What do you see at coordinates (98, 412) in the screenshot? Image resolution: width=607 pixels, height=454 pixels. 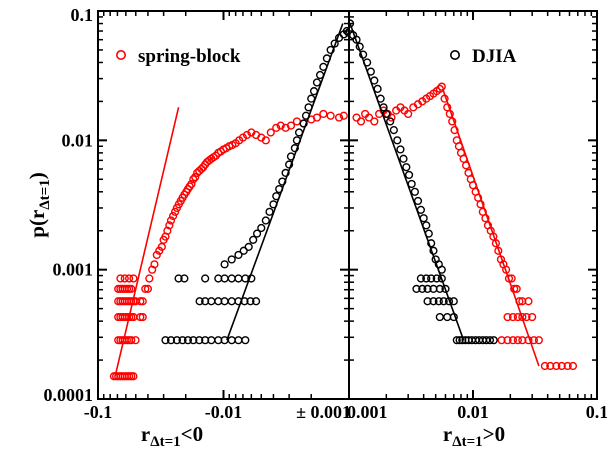 I see `x-tick-label: -0.1` at bounding box center [98, 412].